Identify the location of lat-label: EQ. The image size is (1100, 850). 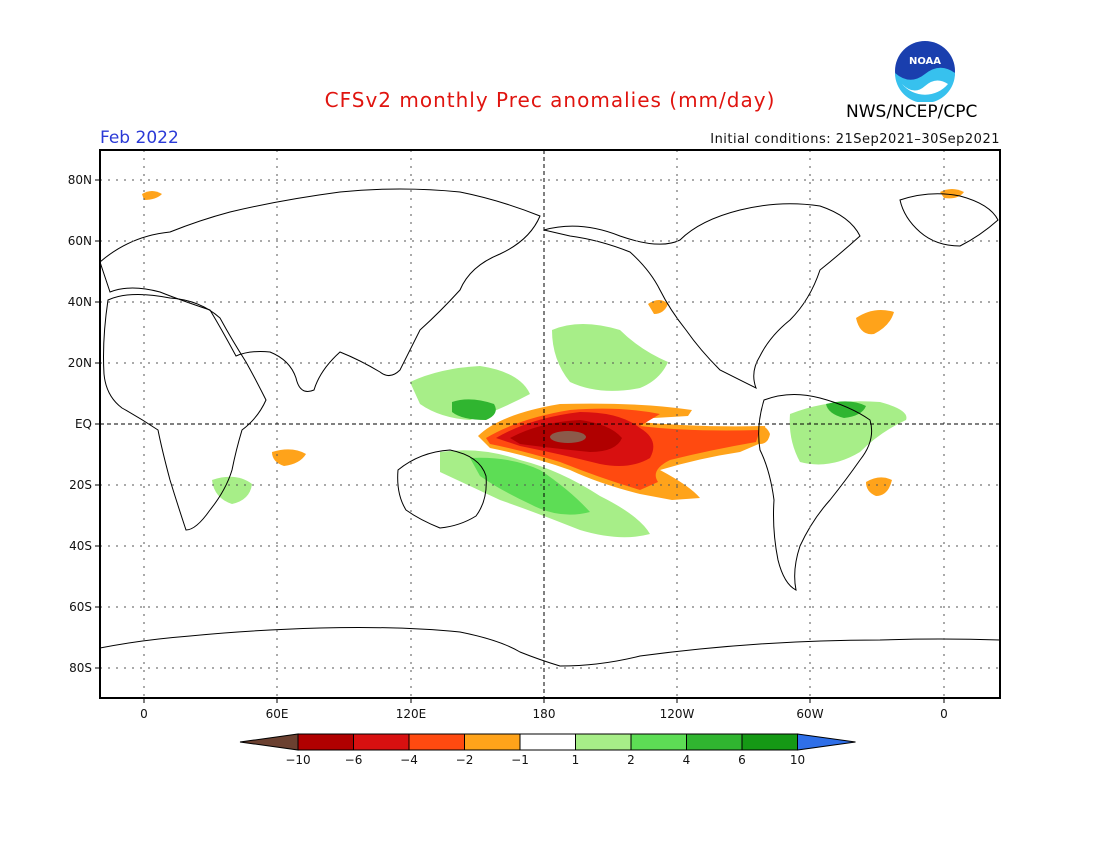
(83, 424).